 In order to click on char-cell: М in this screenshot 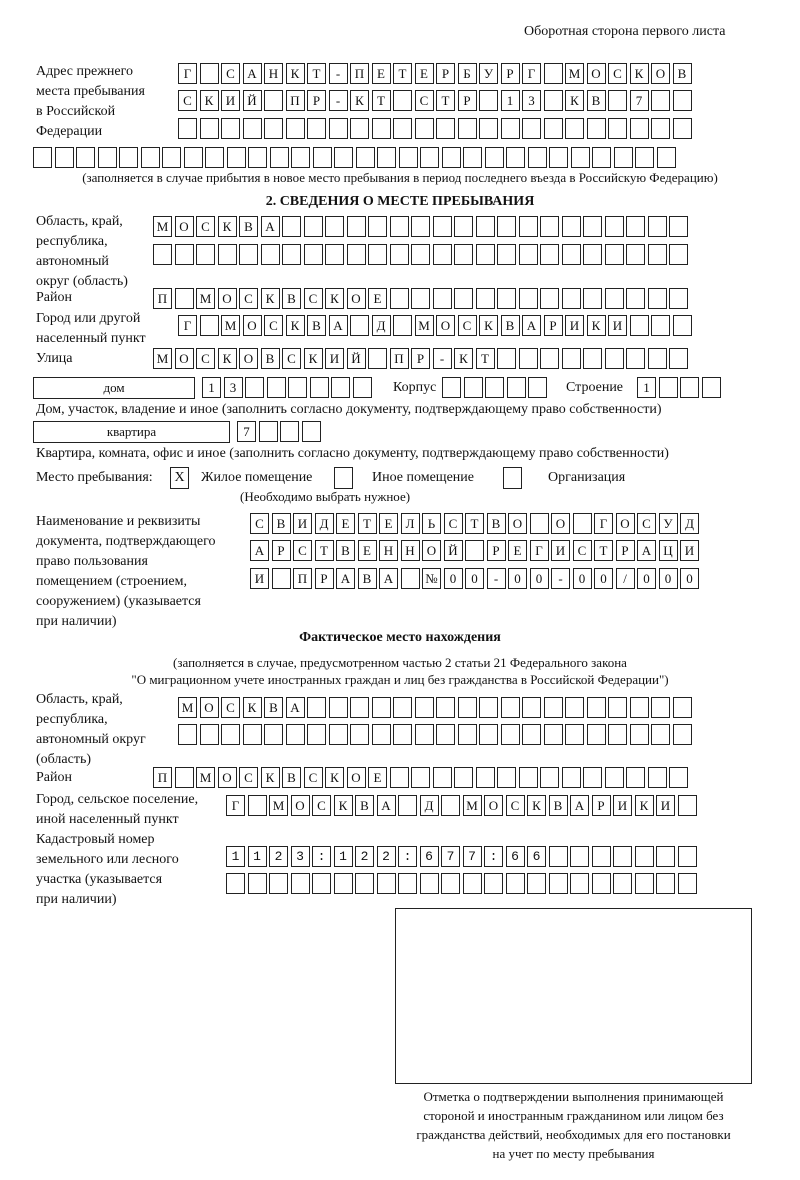, I will do `click(424, 325)`.